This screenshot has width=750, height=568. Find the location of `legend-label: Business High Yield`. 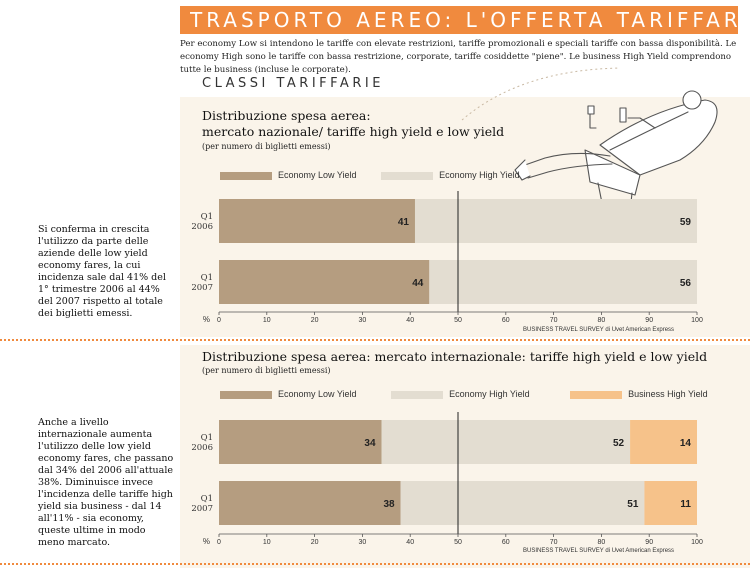

legend-label: Business High Yield is located at coordinates (668, 394).